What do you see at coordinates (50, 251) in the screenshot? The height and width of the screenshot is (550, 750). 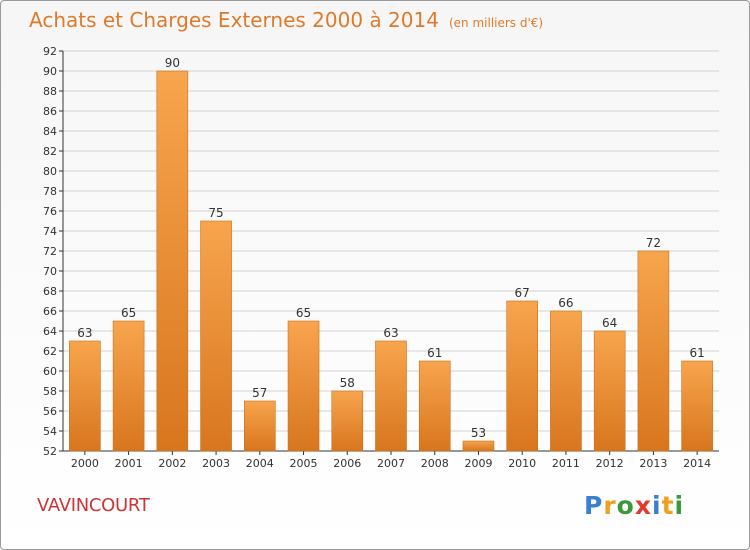 I see `y-tick-label: 72` at bounding box center [50, 251].